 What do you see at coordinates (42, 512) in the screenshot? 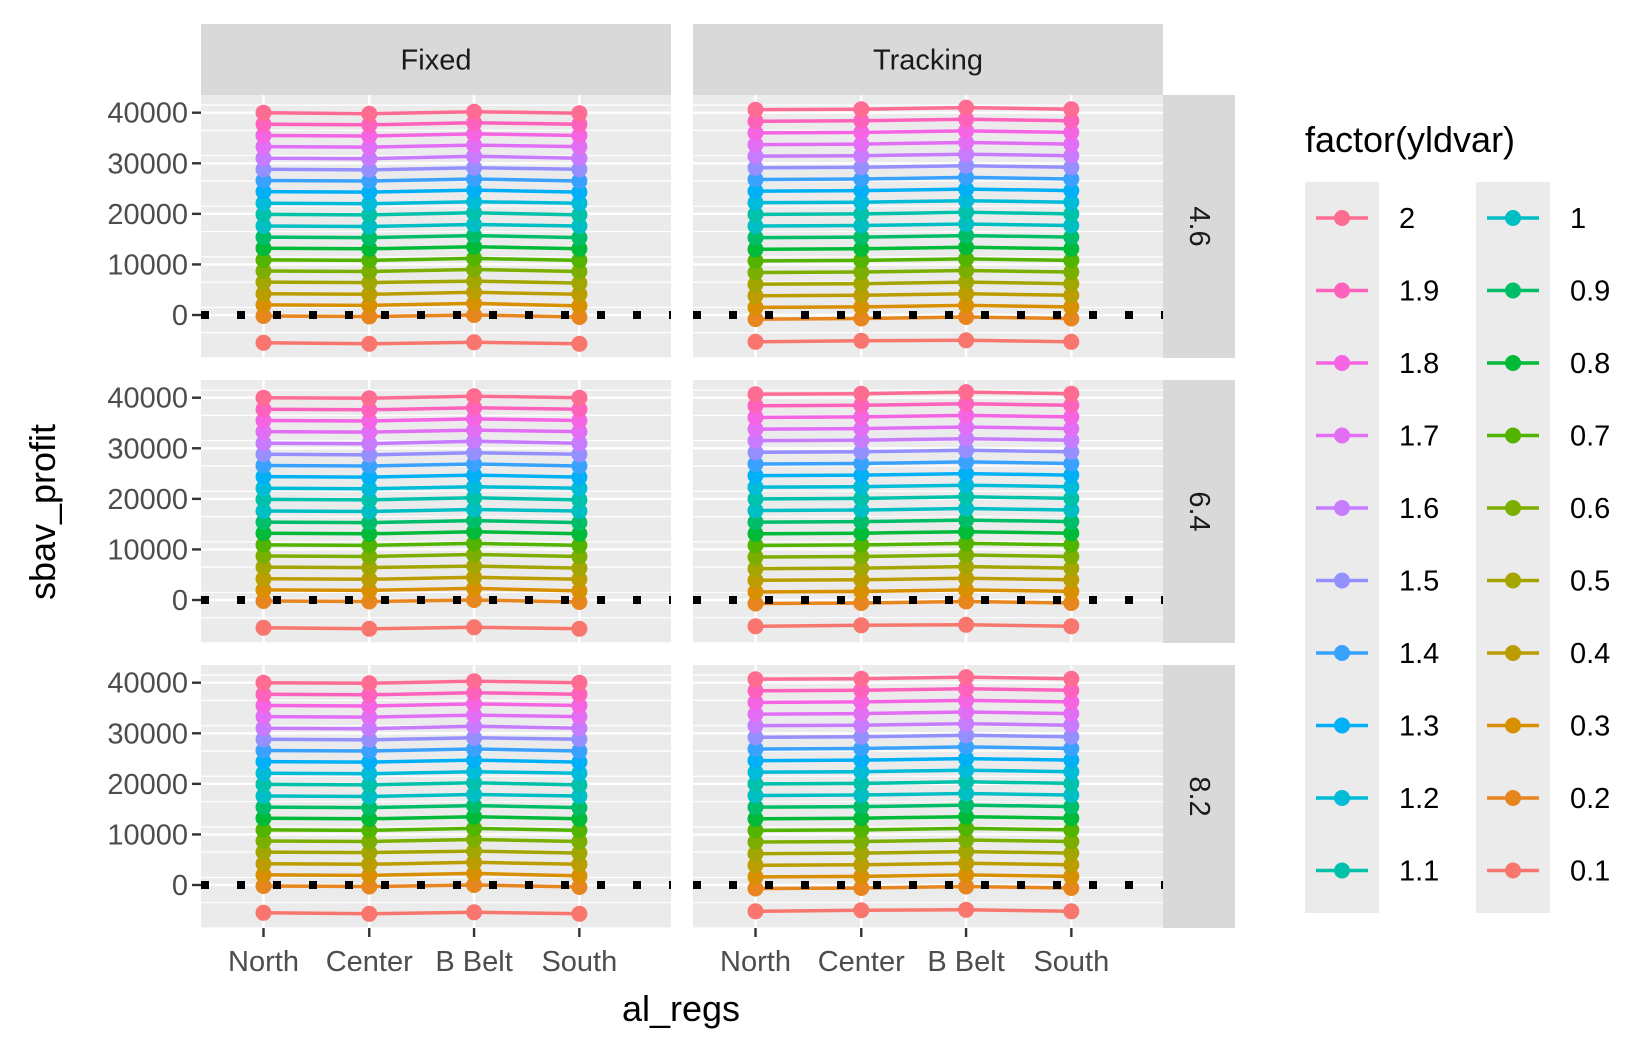
I see `y-axis-title: sbav_profit` at bounding box center [42, 512].